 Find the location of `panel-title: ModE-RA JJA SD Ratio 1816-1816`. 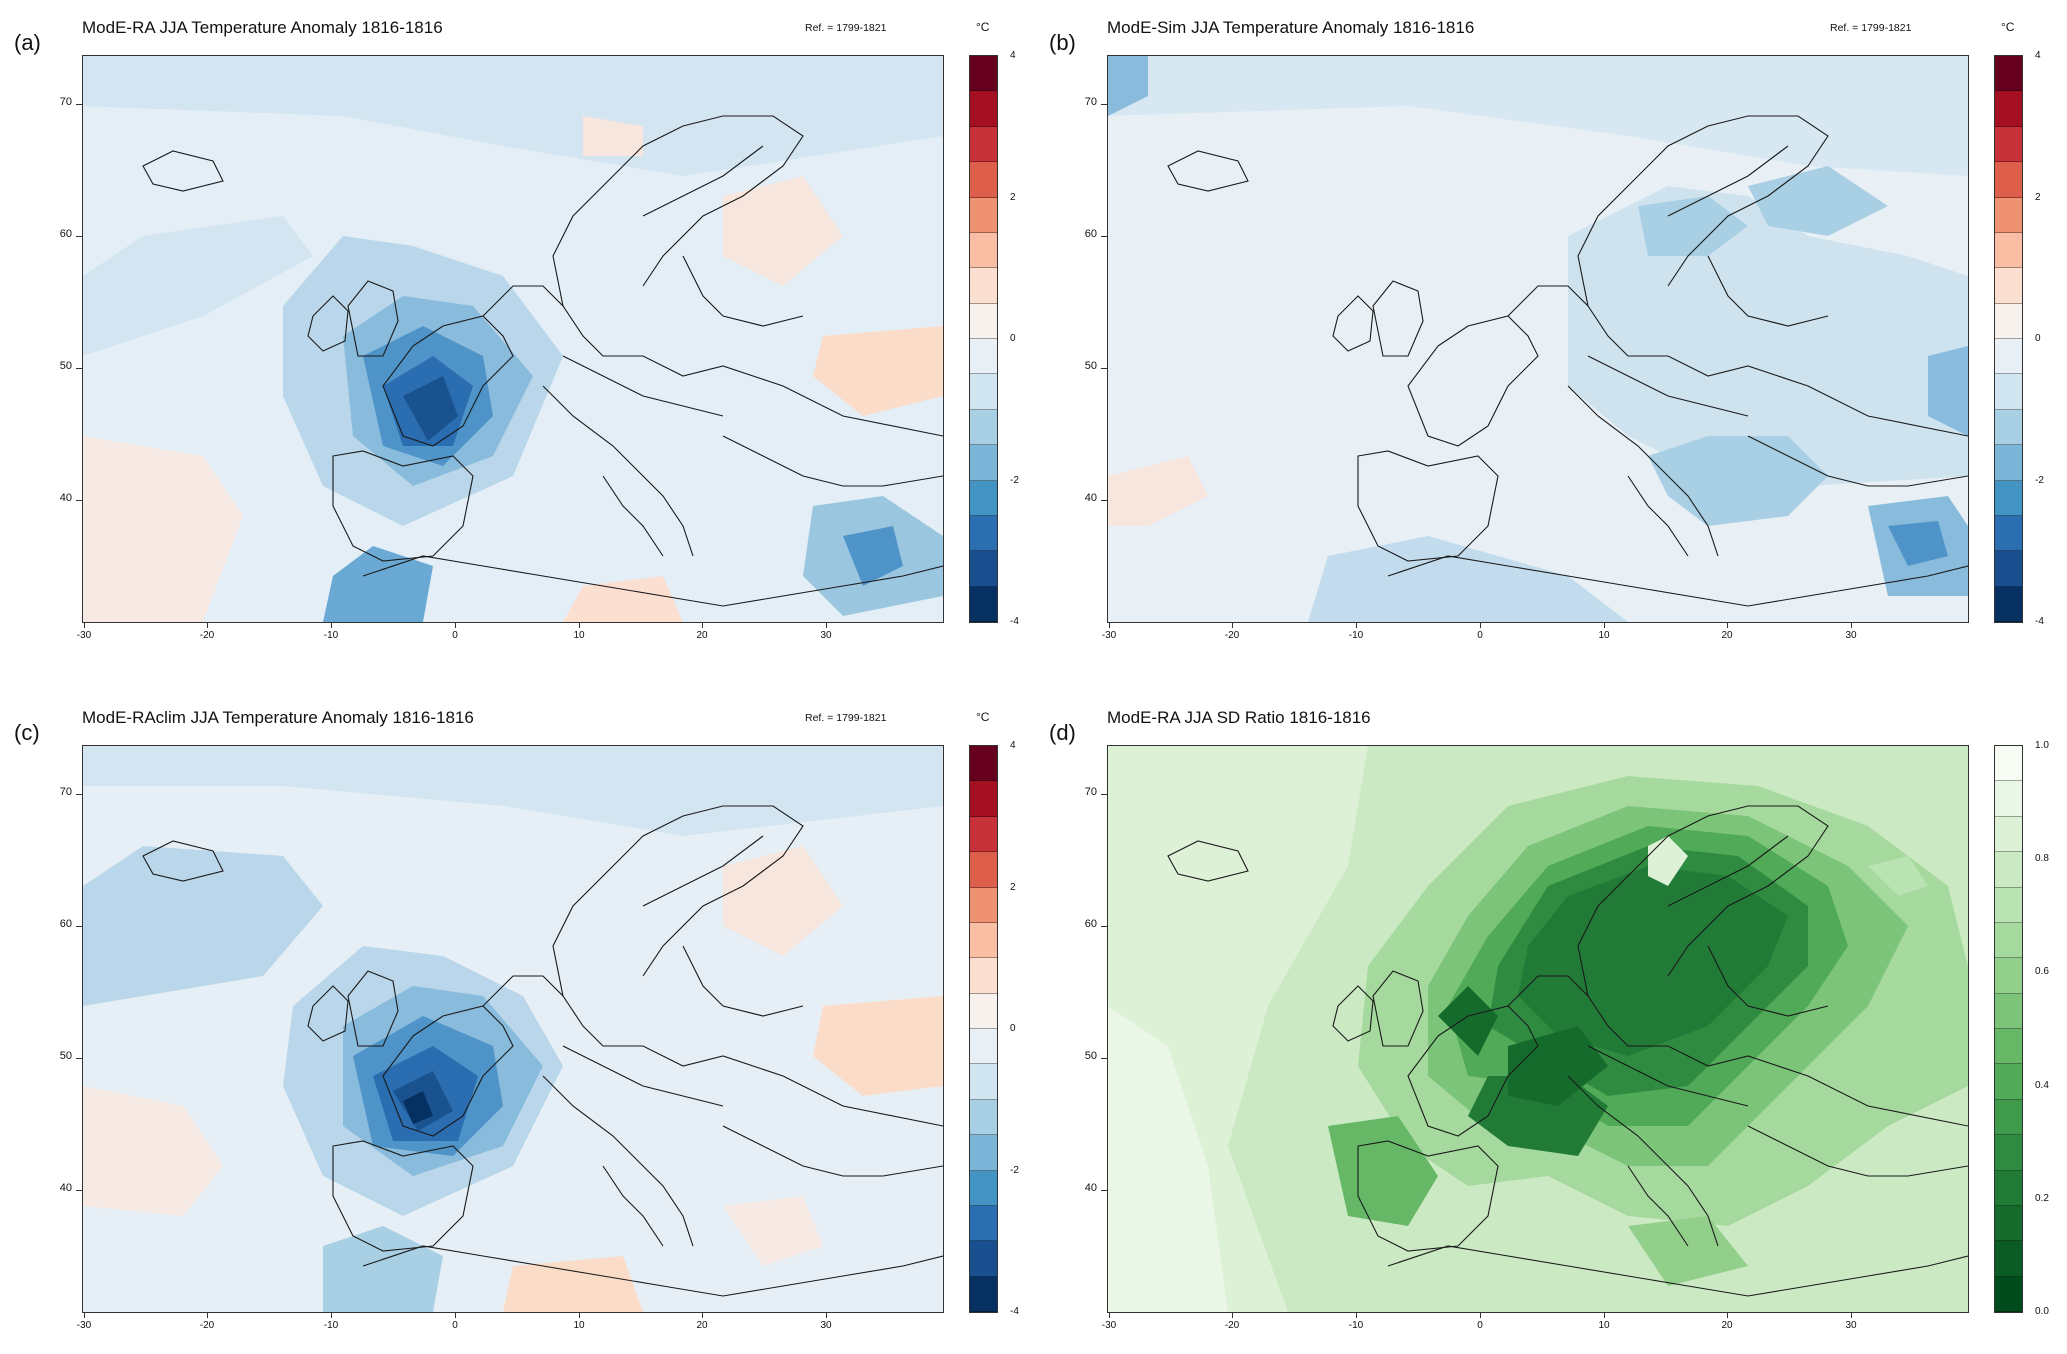

panel-title: ModE-RA JJA SD Ratio 1816-1816 is located at coordinates (1239, 717).